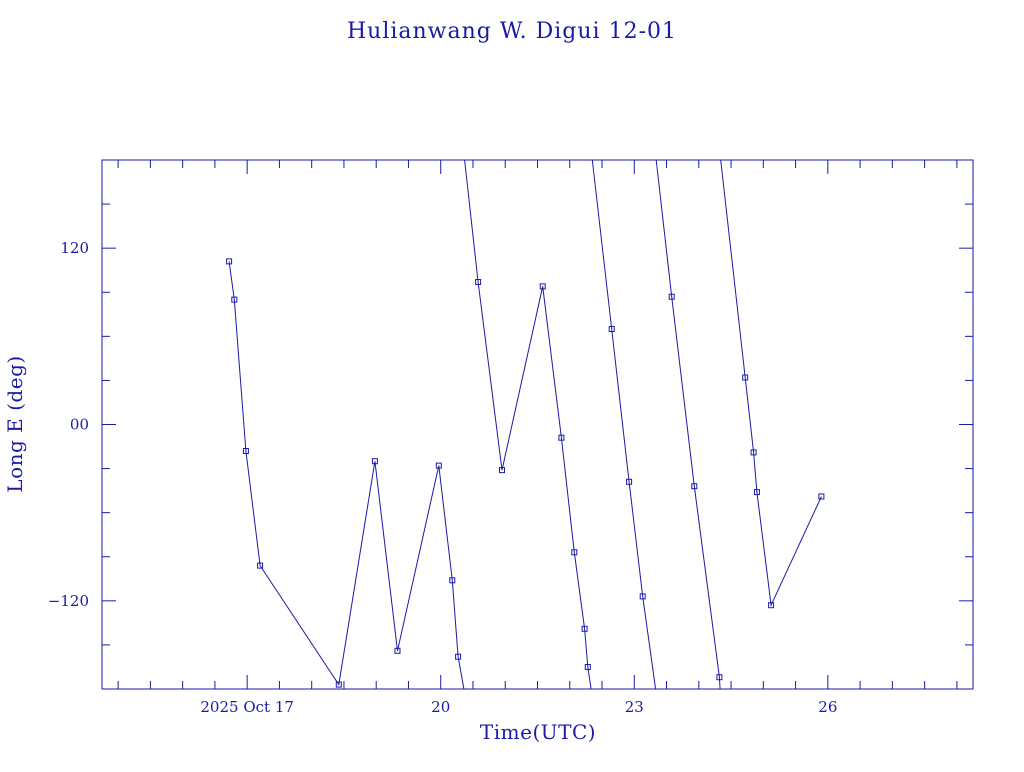 The image size is (1024, 772). What do you see at coordinates (512, 31) in the screenshot?
I see `chart-title: Hulianwang W. Digui 12-01` at bounding box center [512, 31].